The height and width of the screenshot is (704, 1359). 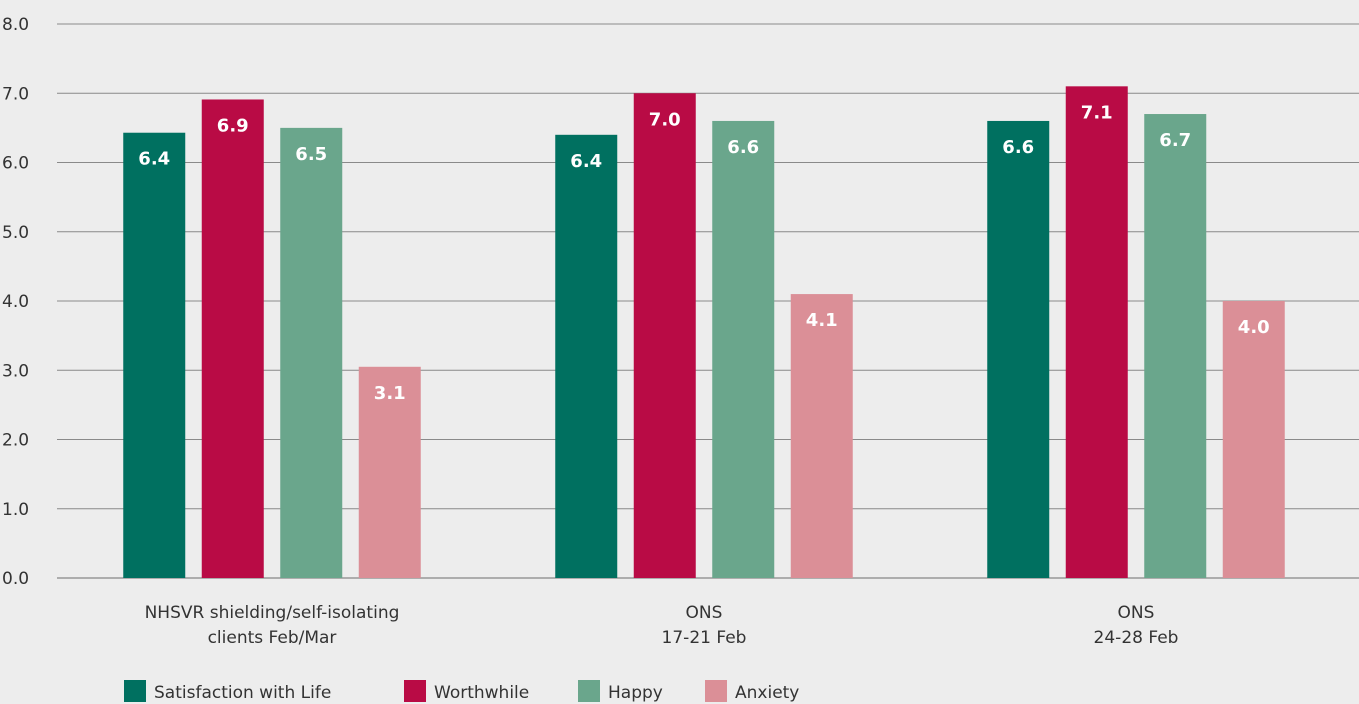 I want to click on bar-value-label: 4.0, so click(x=1254, y=327).